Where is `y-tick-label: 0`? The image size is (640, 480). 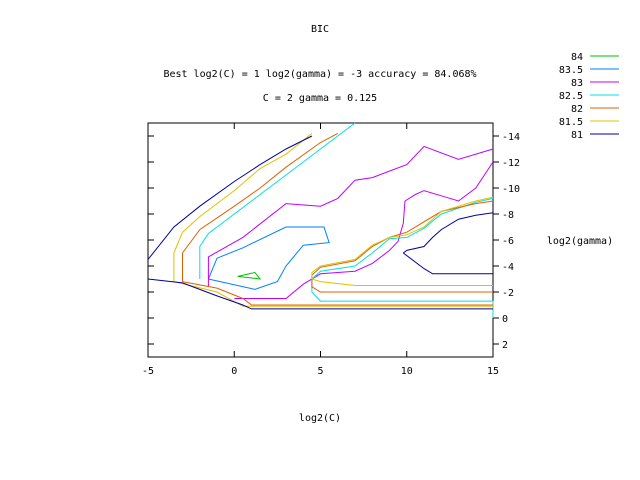
y-tick-label: 0 is located at coordinates (505, 319).